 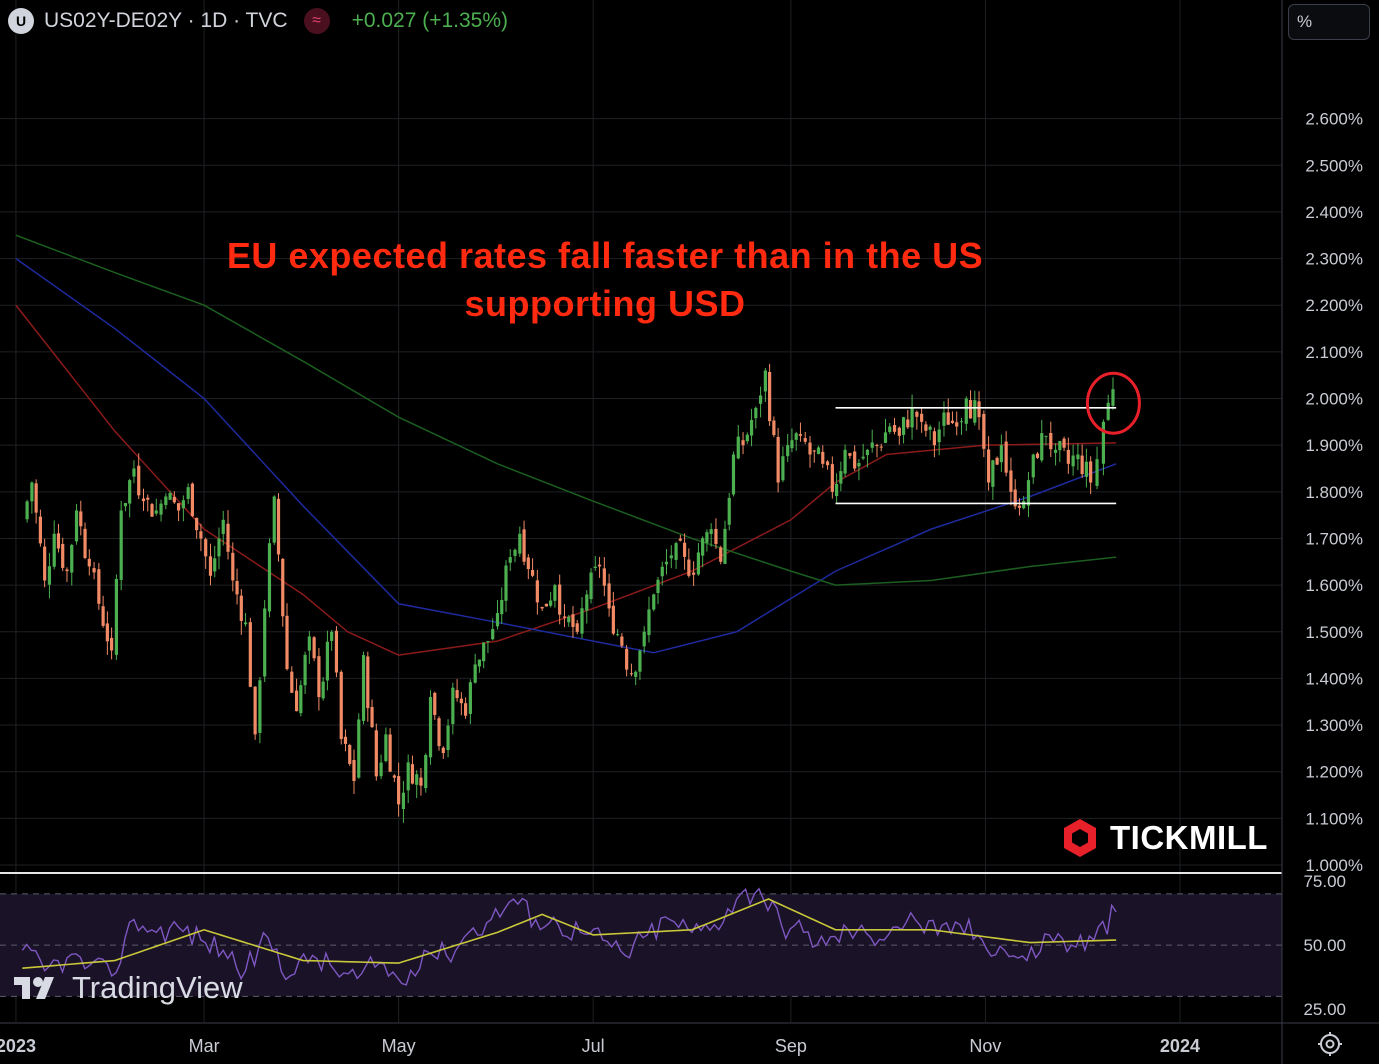 I want to click on rsi-ma-line, so click(x=569, y=934).